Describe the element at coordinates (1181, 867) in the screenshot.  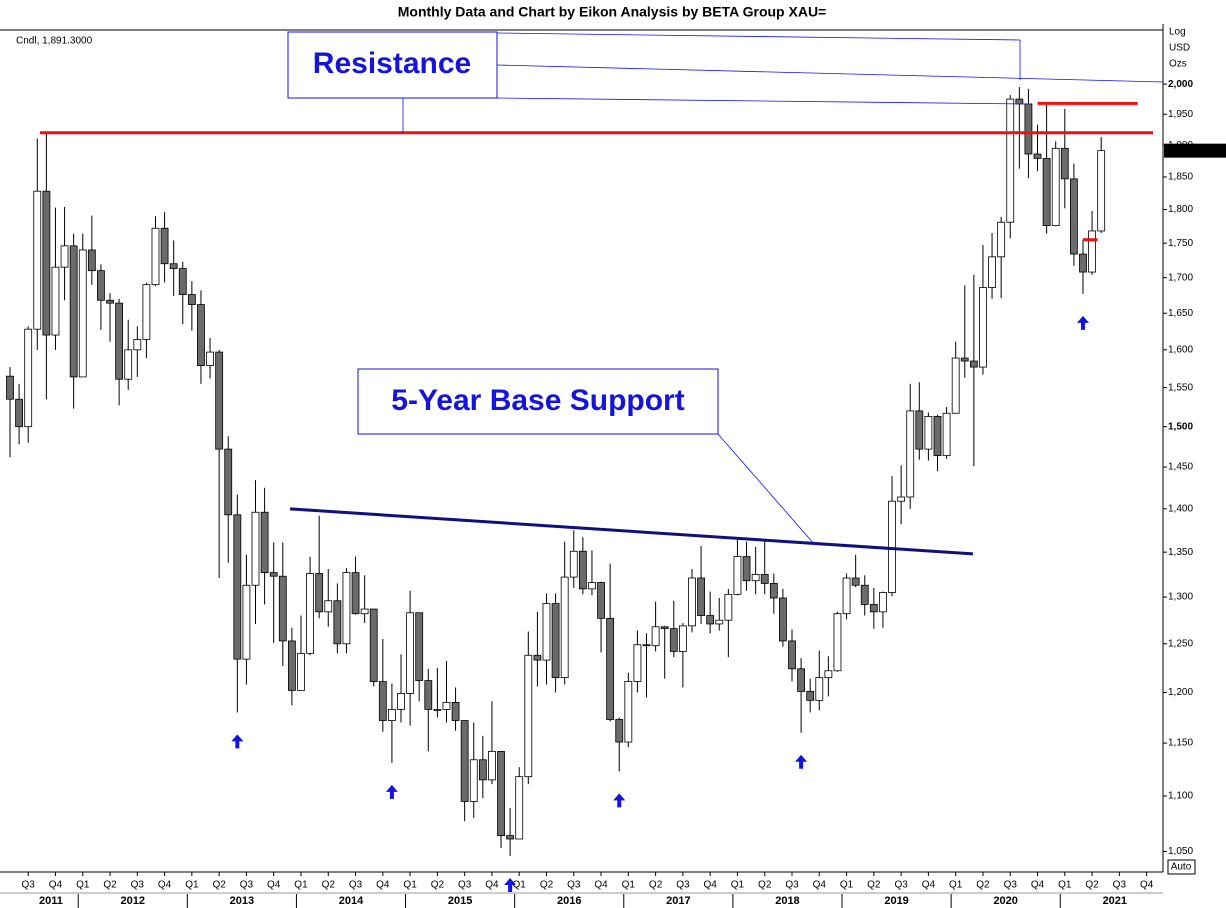
I see `auto-label: Auto` at that location.